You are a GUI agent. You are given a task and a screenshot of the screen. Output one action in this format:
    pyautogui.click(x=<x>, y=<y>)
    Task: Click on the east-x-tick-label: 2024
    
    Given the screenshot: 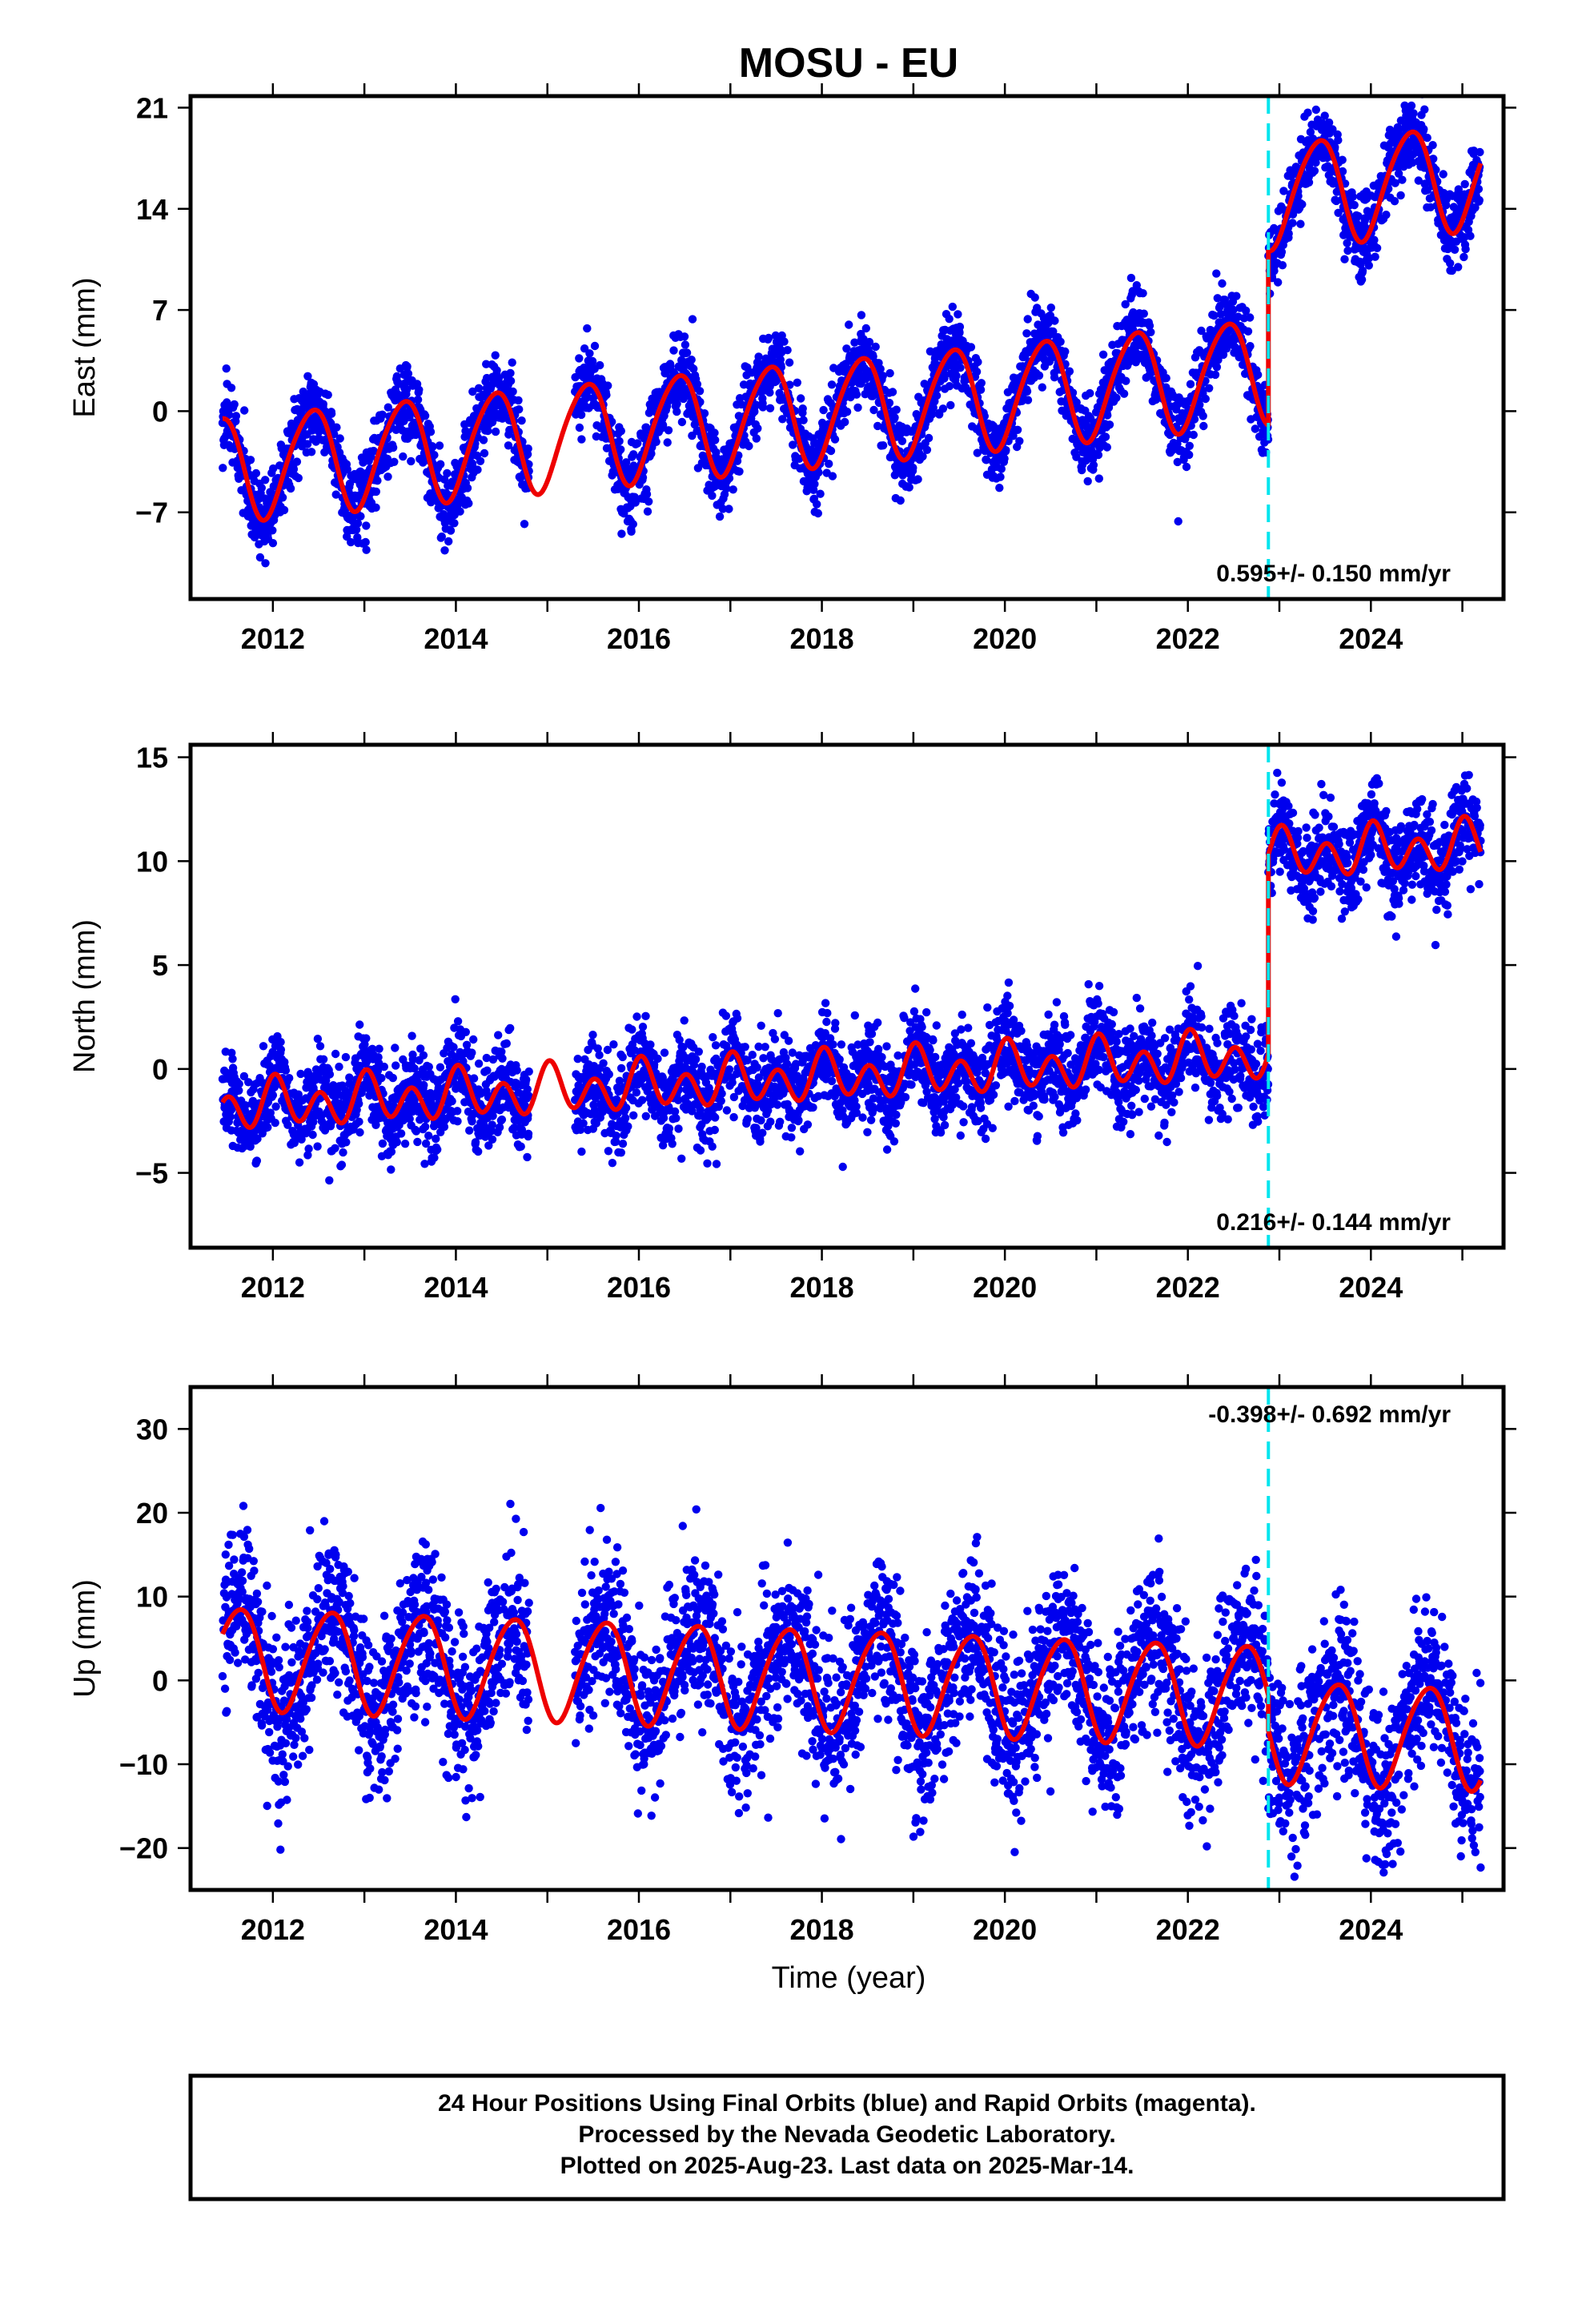 What is the action you would take?
    pyautogui.click(x=1371, y=638)
    